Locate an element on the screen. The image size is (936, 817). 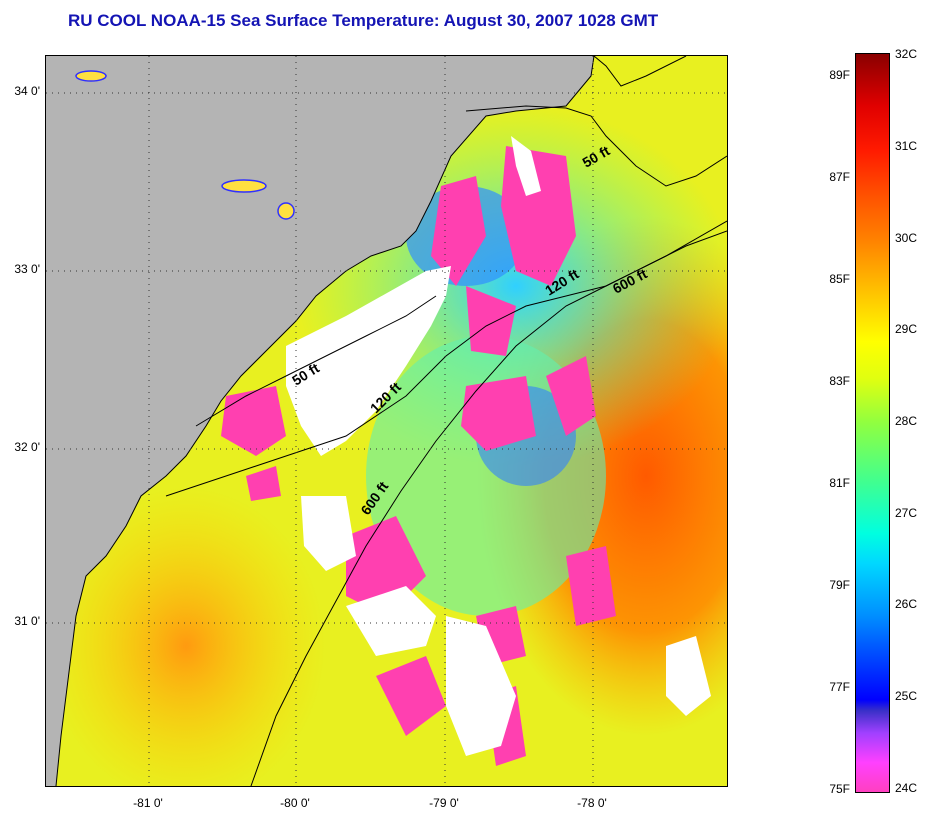
lon-label: -79 0' is located at coordinates (444, 803).